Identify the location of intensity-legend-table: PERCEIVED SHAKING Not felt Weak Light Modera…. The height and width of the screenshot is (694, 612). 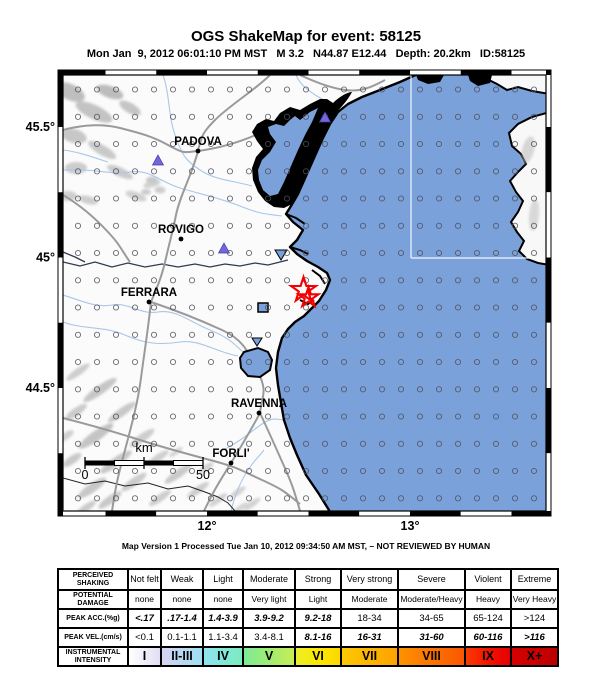
(308, 617).